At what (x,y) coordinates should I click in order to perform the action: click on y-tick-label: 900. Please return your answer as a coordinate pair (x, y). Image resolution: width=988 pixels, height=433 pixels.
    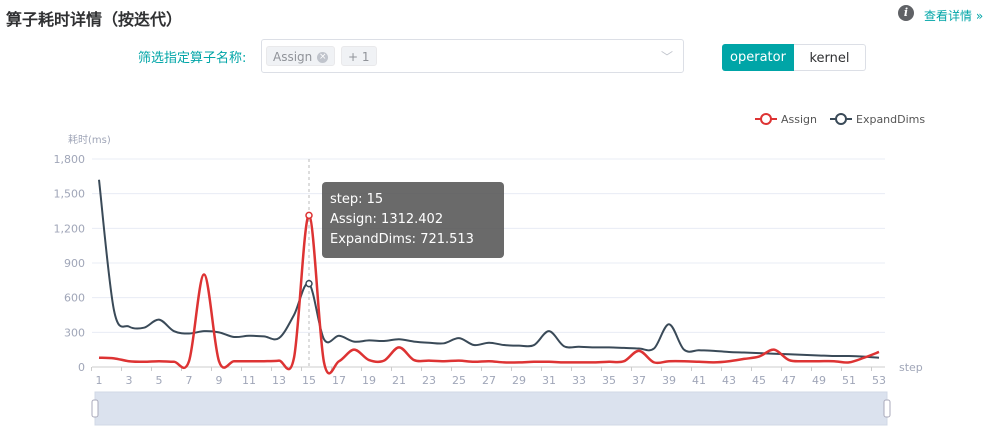
    Looking at the image, I should click on (74, 263).